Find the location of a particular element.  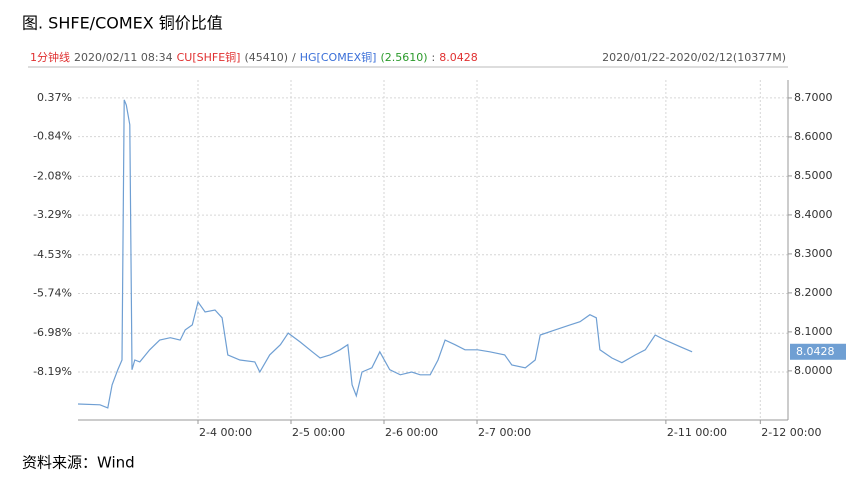

info-item: (45410) is located at coordinates (266, 57).